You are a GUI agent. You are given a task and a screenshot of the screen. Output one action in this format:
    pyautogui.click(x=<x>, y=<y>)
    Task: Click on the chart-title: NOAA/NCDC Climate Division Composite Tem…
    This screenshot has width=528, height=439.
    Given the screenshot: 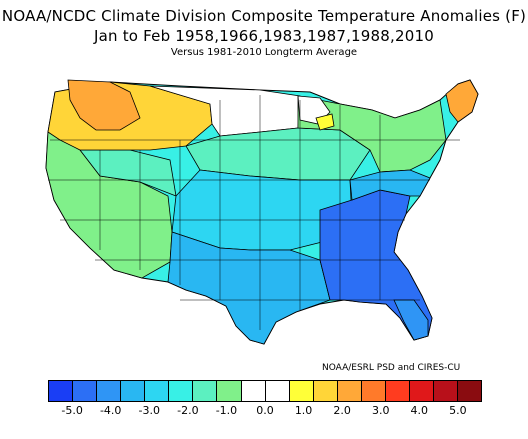 What is the action you would take?
    pyautogui.click(x=264, y=16)
    